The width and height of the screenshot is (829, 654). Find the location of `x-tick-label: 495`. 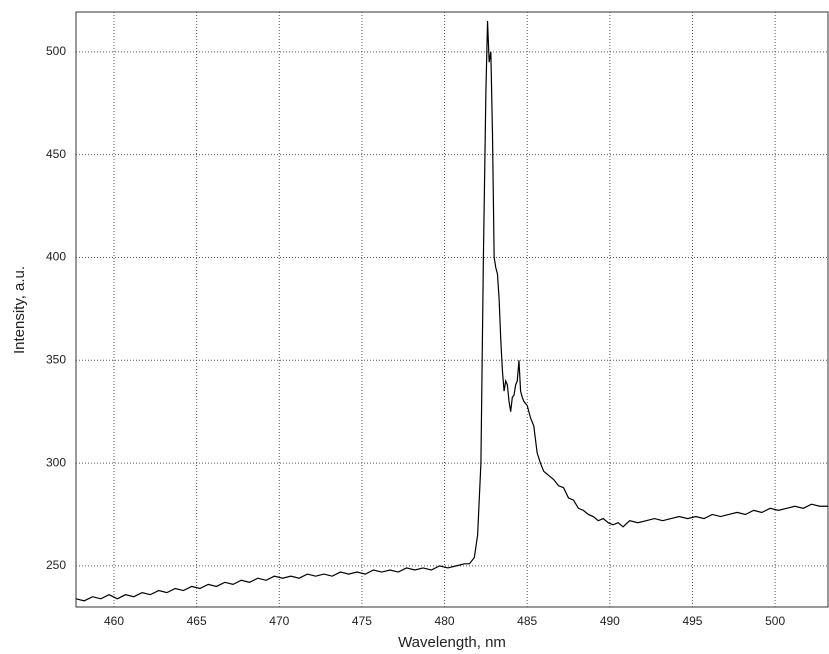

x-tick-label: 495 is located at coordinates (692, 621).